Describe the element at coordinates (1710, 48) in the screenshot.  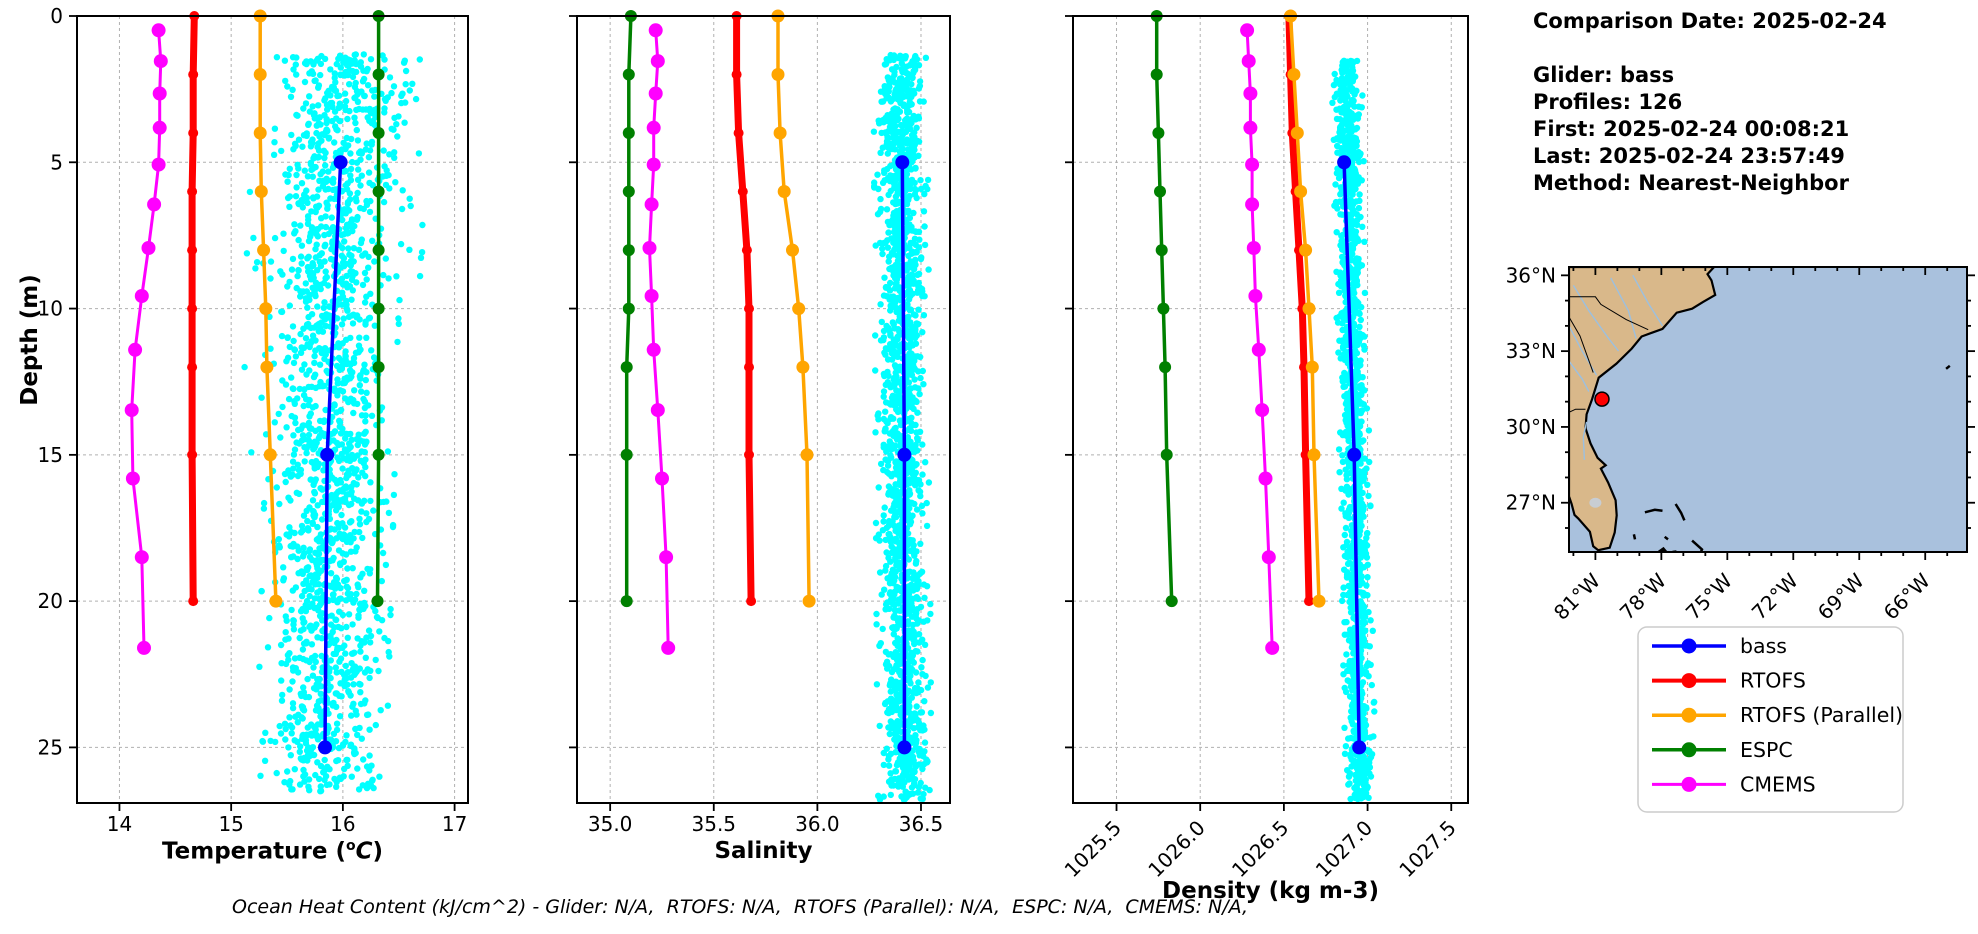
I see `info-spacer` at that location.